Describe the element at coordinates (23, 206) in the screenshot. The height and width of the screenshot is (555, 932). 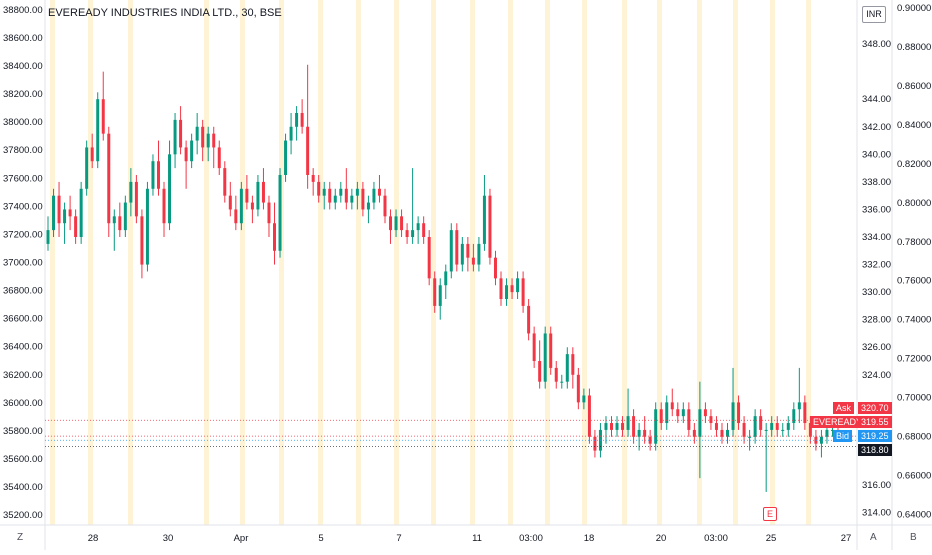
I see `left-axis-tick: 37400.00` at that location.